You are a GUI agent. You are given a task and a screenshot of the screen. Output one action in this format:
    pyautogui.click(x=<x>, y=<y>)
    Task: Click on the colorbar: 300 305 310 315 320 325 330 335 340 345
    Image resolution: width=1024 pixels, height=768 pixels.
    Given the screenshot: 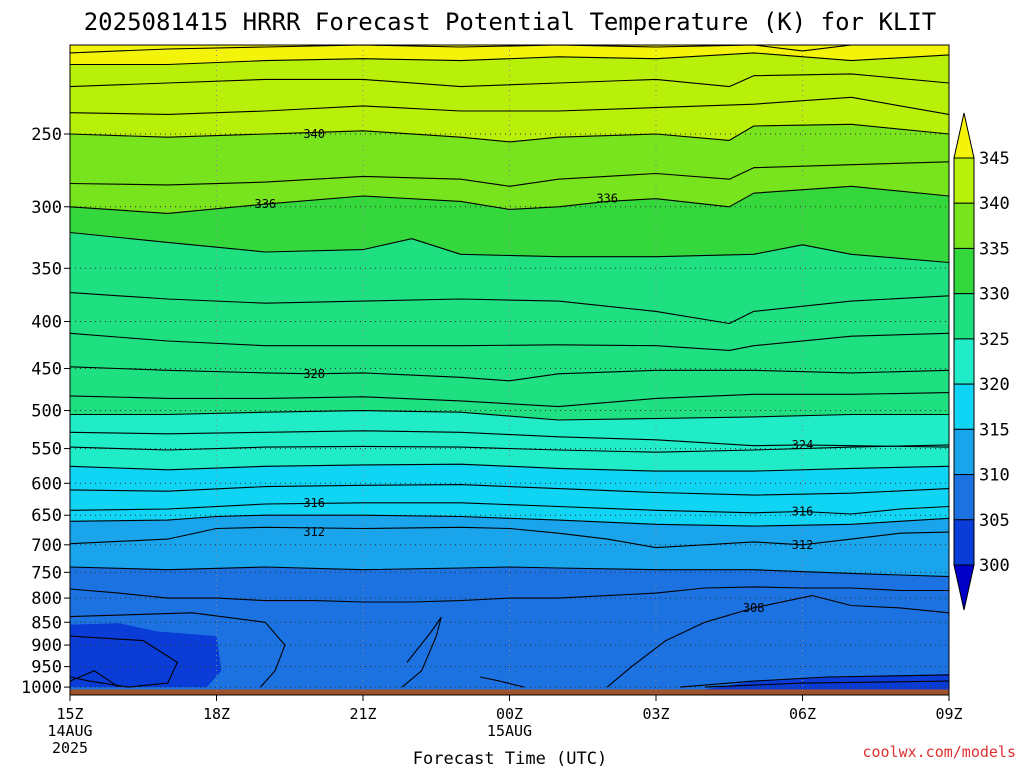 What is the action you would take?
    pyautogui.click(x=981, y=361)
    